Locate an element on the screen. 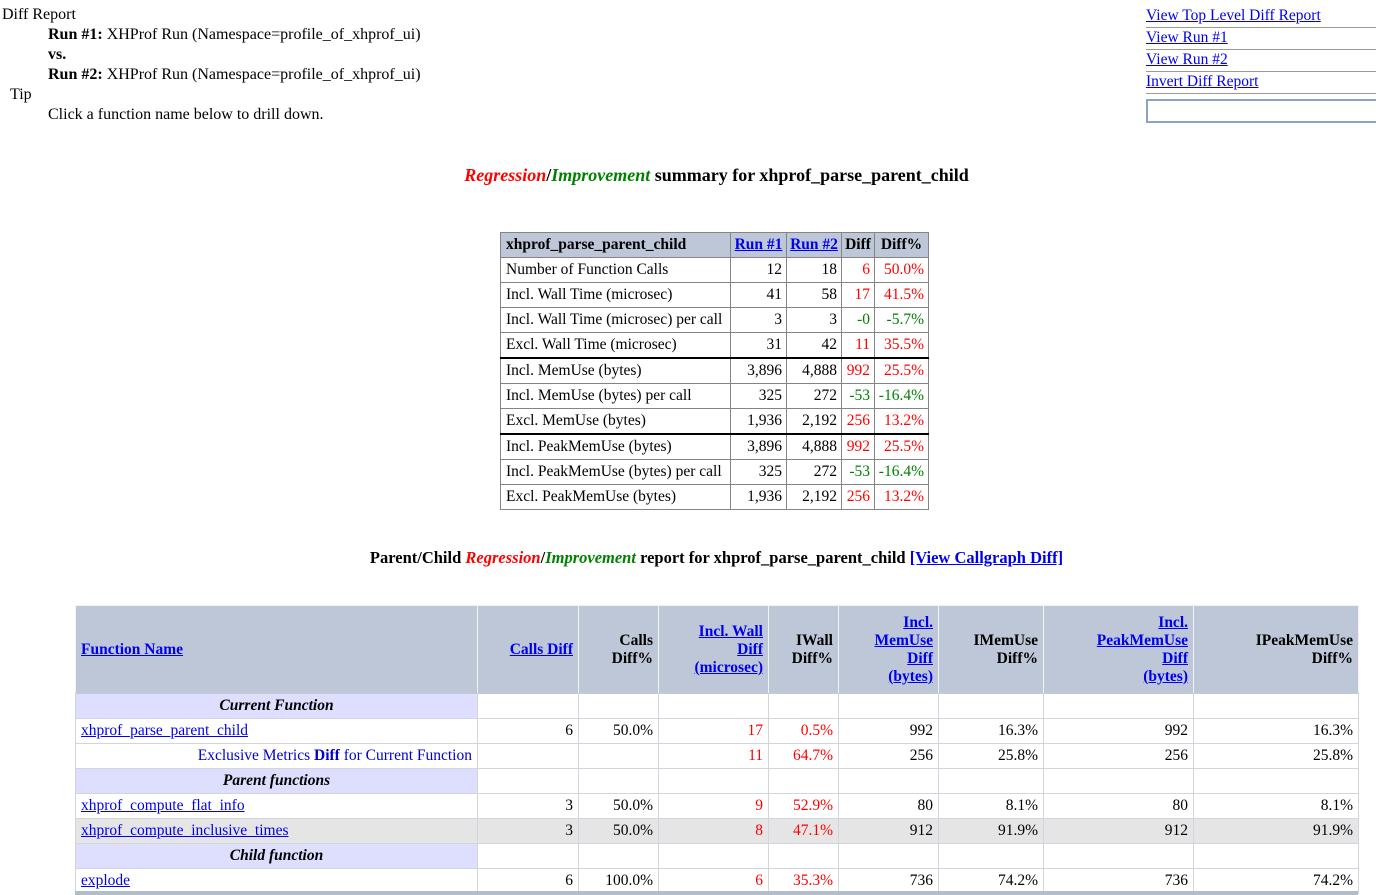 This screenshot has height=895, width=1376. value-cell: 0.5% is located at coordinates (803, 731).